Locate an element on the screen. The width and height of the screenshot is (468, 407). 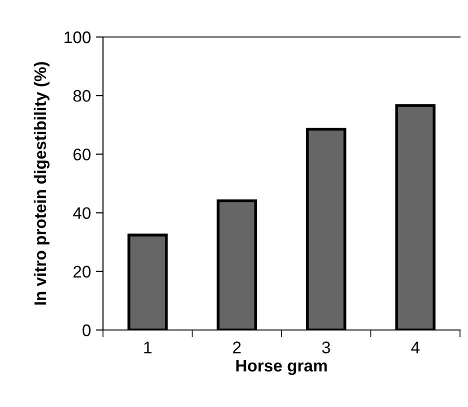
y-tick-label: 0 is located at coordinates (86, 330).